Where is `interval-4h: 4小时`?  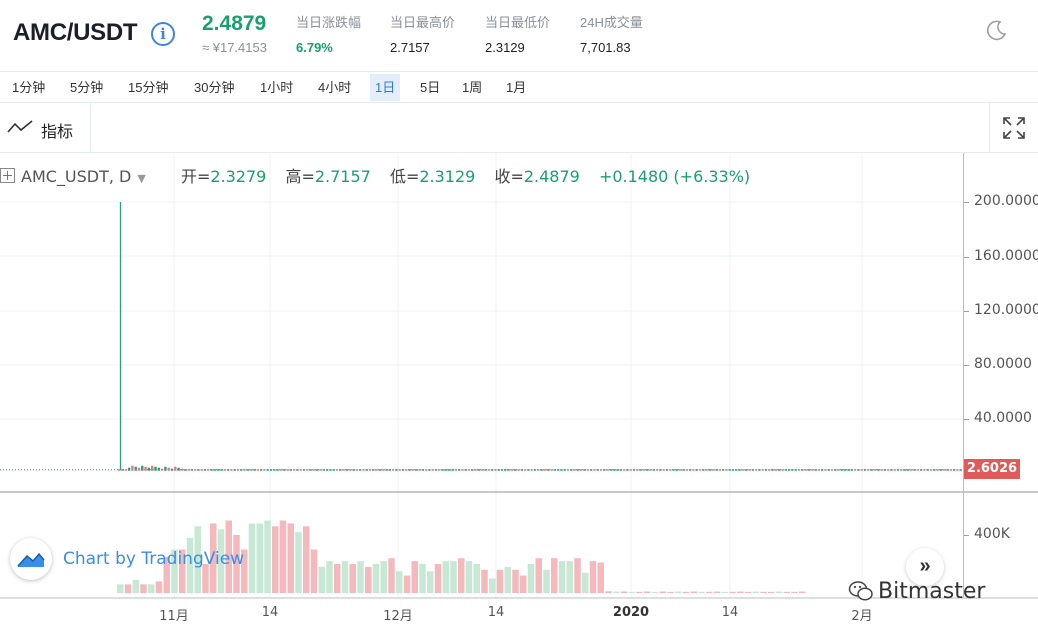
interval-4h: 4小时 is located at coordinates (335, 87).